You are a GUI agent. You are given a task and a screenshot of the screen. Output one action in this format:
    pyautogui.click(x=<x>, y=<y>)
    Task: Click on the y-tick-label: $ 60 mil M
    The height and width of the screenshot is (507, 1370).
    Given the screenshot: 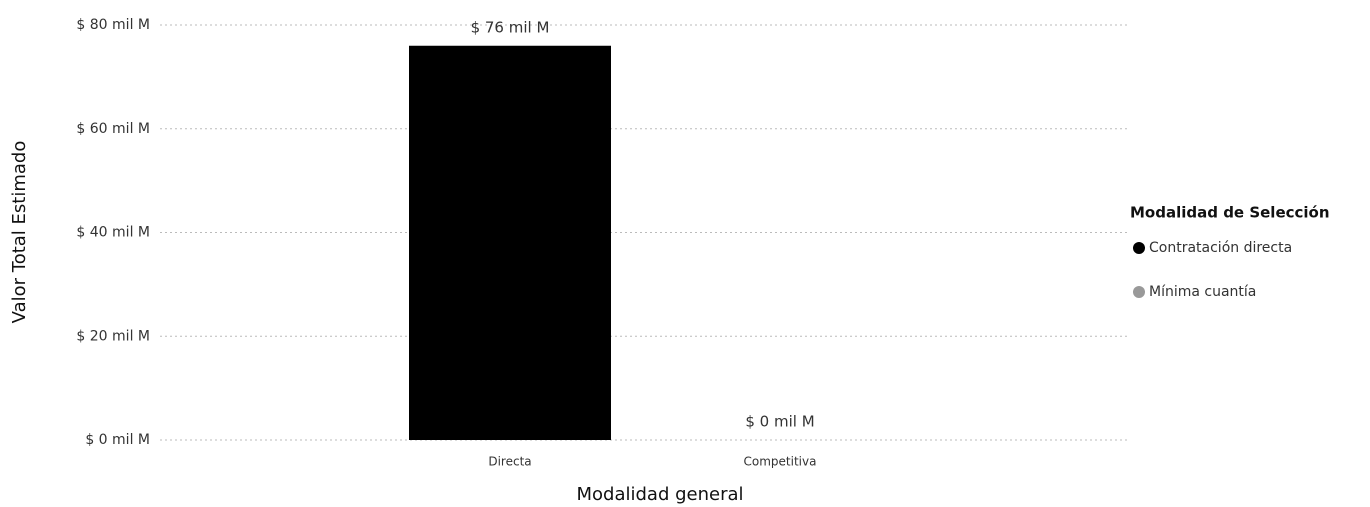 What is the action you would take?
    pyautogui.click(x=113, y=129)
    